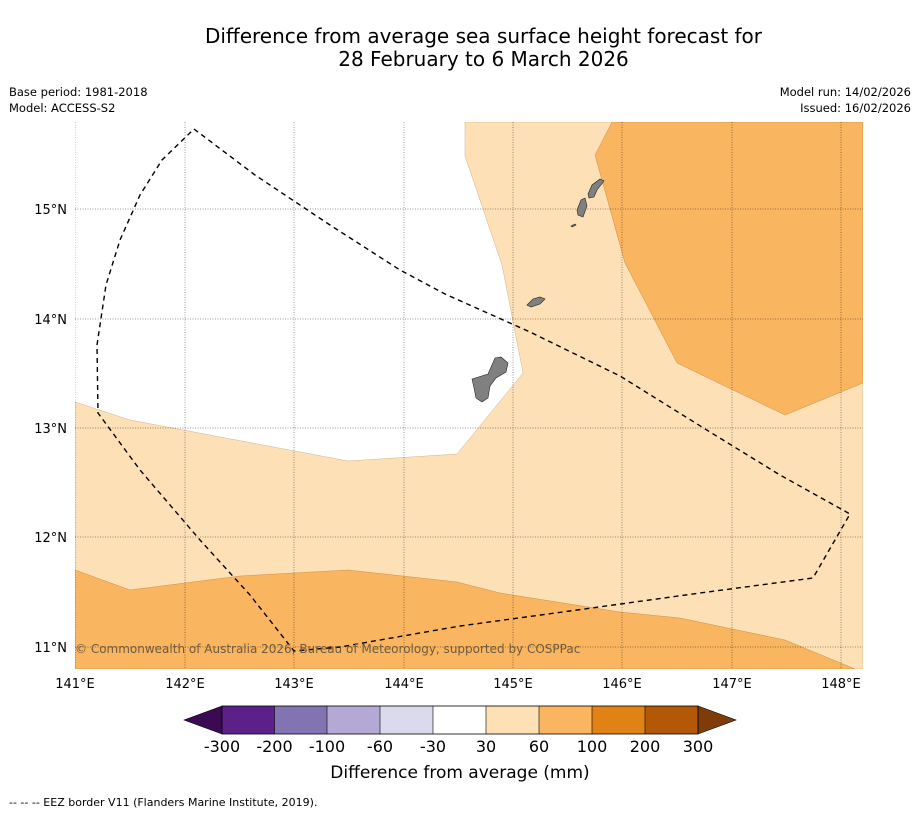 The image size is (919, 816). Describe the element at coordinates (486, 746) in the screenshot. I see `colorbar-tick-label: 30` at that location.